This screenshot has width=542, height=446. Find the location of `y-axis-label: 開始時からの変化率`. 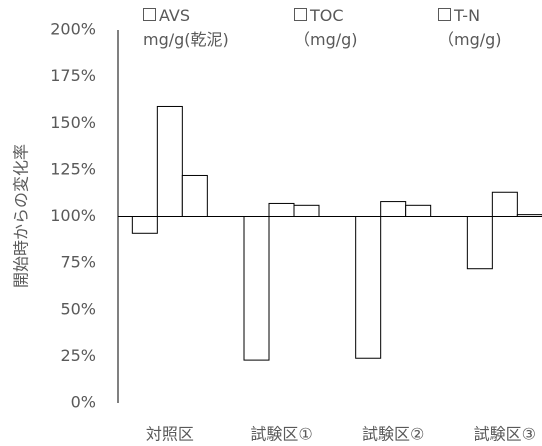

y-axis-label: 開始時からの変化率 is located at coordinates (21, 216).